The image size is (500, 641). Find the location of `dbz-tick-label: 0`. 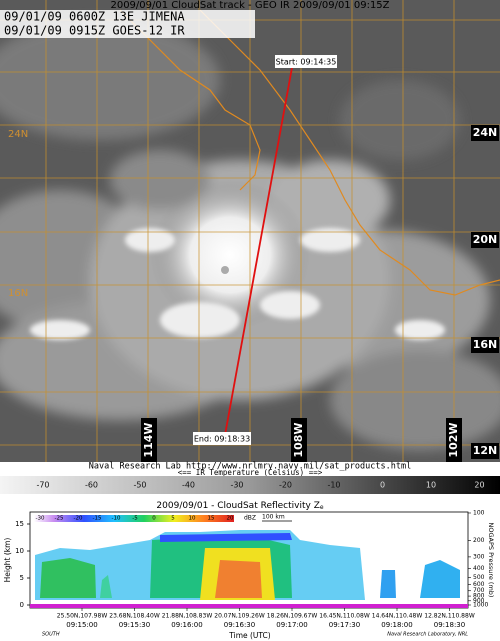

dbz-tick-label: 0 is located at coordinates (154, 519).